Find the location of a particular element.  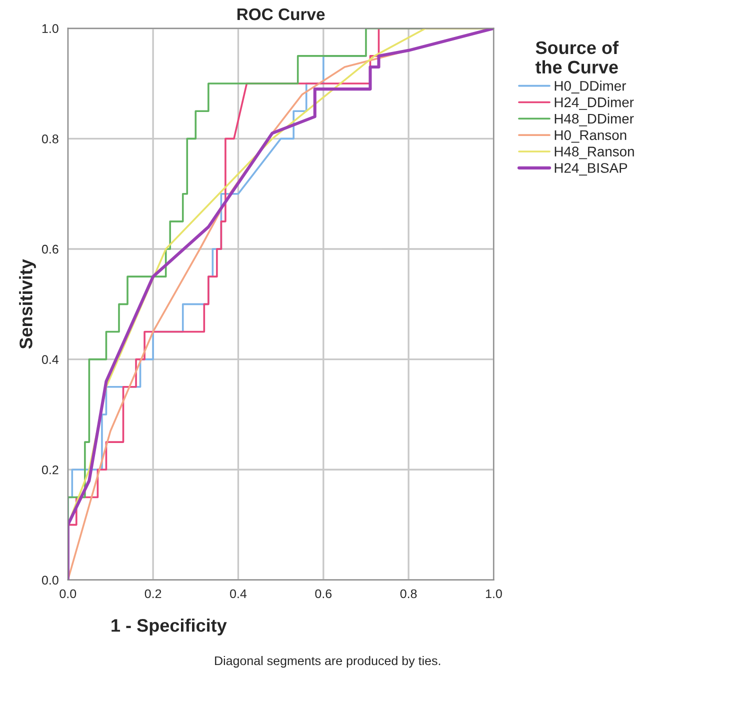

chart-title: ROC Curve is located at coordinates (281, 14).